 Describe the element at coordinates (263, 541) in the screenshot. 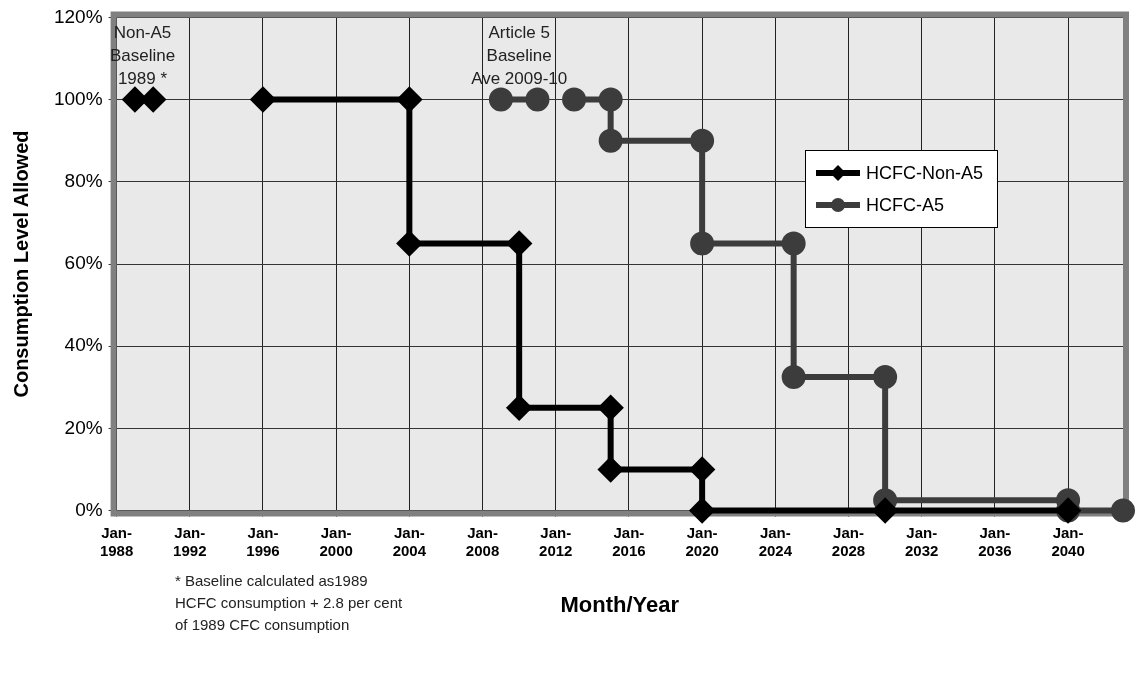

I see `x-tick-label: Jan-1996` at that location.